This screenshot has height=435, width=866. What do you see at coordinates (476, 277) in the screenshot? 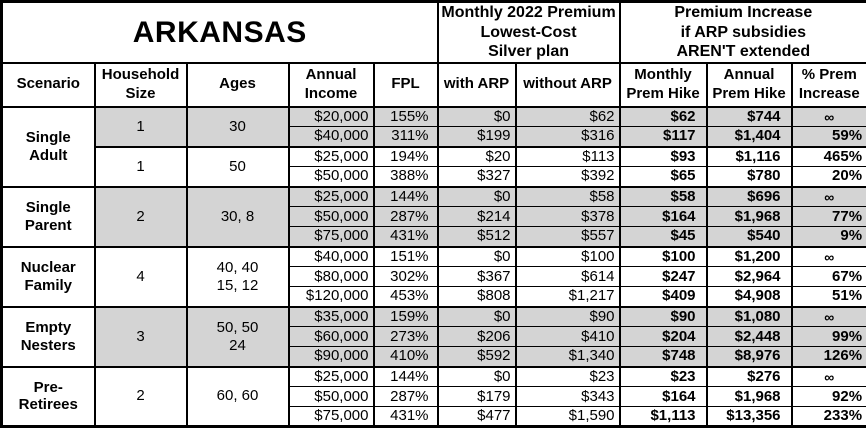
I see `with-arp-cell: $367` at bounding box center [476, 277].